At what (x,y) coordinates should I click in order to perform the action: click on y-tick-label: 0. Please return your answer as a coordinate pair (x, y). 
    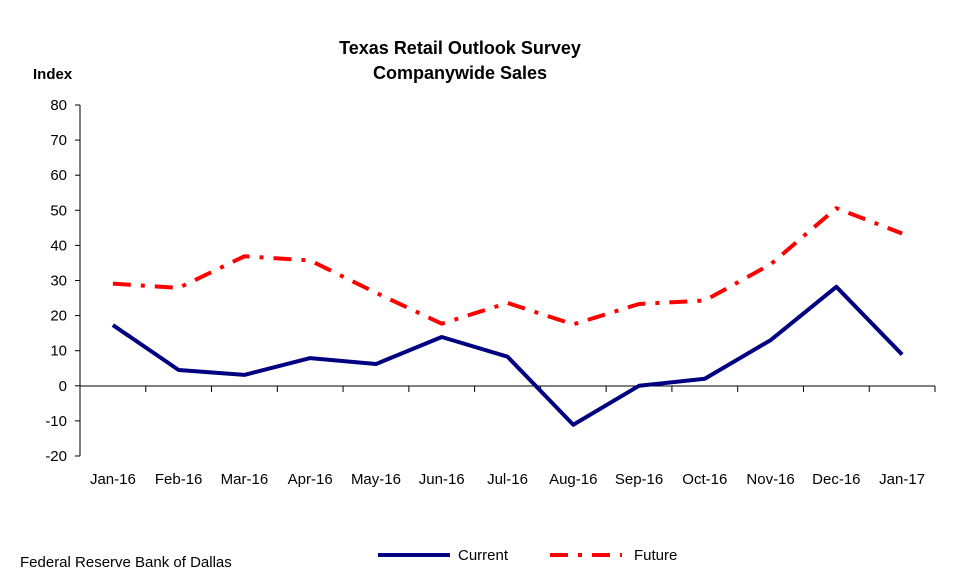
    Looking at the image, I should click on (63, 386).